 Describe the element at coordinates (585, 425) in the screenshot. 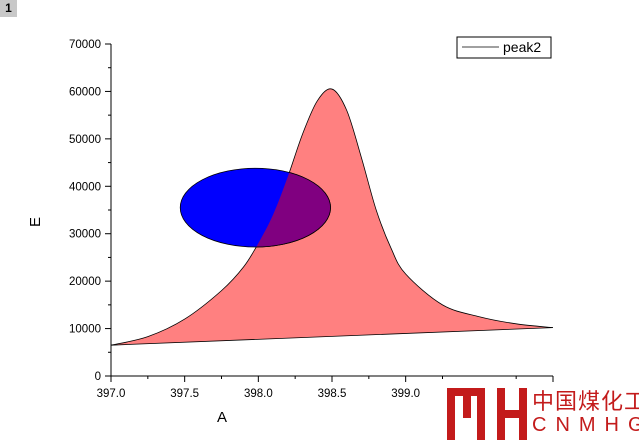

I see `watermark-text-en: CNMHG` at that location.